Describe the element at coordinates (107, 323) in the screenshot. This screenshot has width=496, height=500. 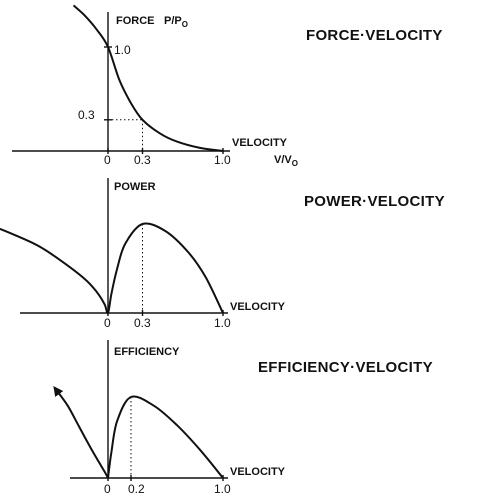
I see `p2-xtick-label-1: 0` at that location.